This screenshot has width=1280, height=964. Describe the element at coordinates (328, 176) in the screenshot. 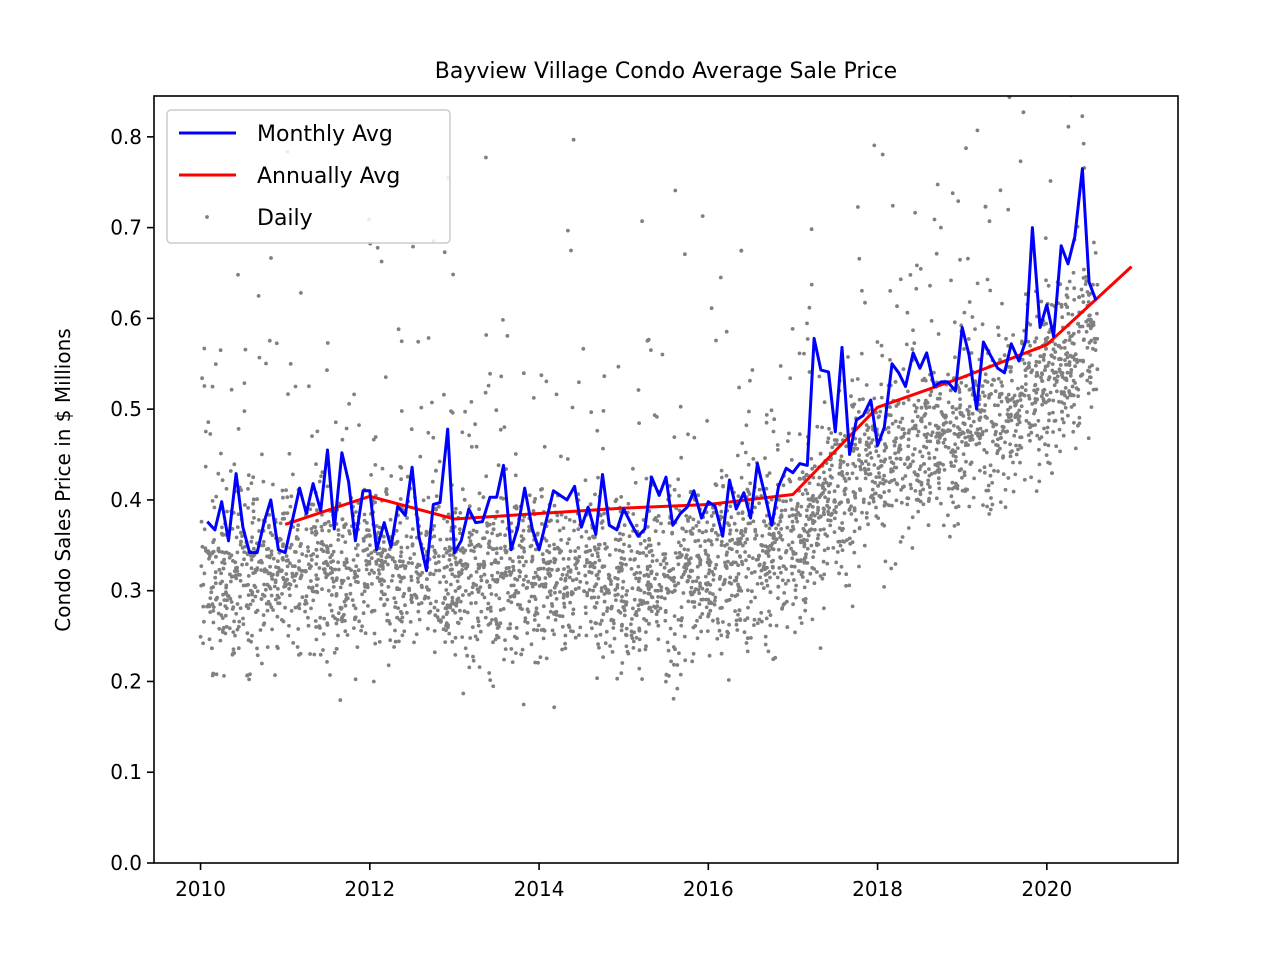

I see `legend-label: Annually Avg` at that location.